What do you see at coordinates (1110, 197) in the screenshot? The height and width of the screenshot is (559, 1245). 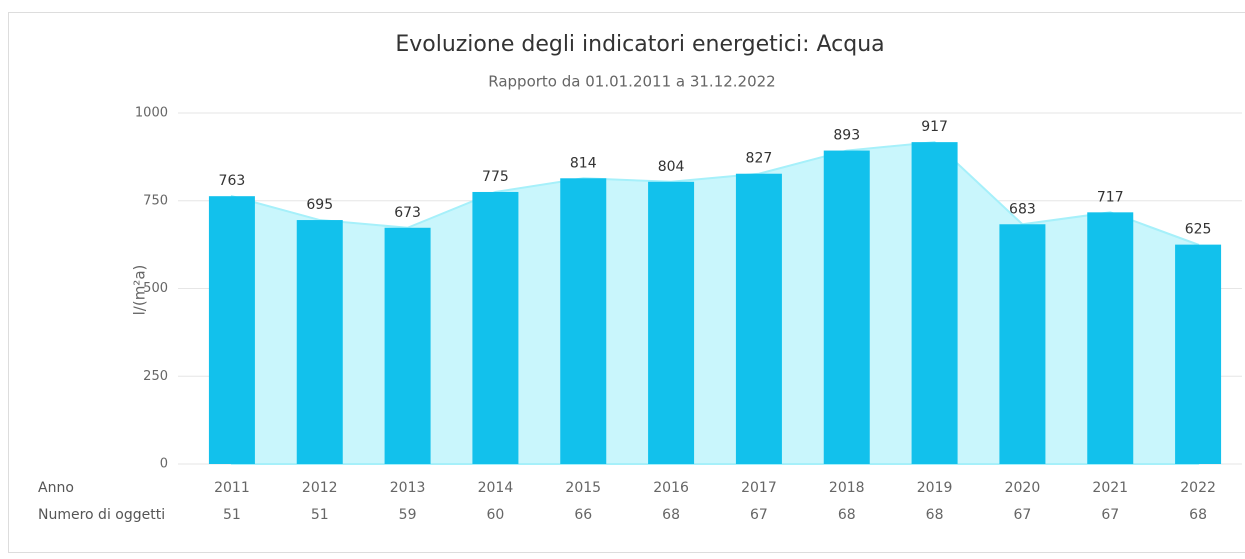 I see `value-label: 717` at bounding box center [1110, 197].